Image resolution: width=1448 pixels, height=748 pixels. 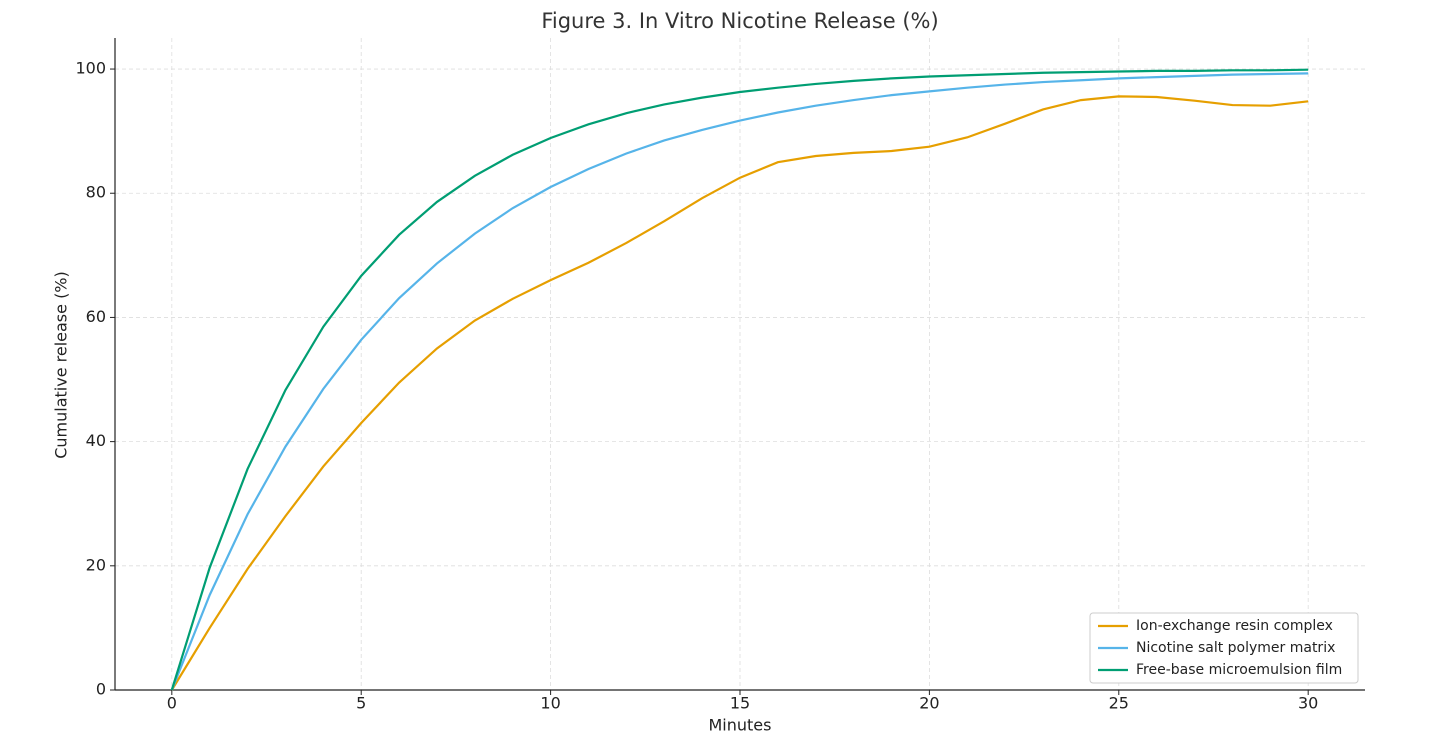 What do you see at coordinates (1119, 703) in the screenshot?
I see `x-tick-label: 25` at bounding box center [1119, 703].